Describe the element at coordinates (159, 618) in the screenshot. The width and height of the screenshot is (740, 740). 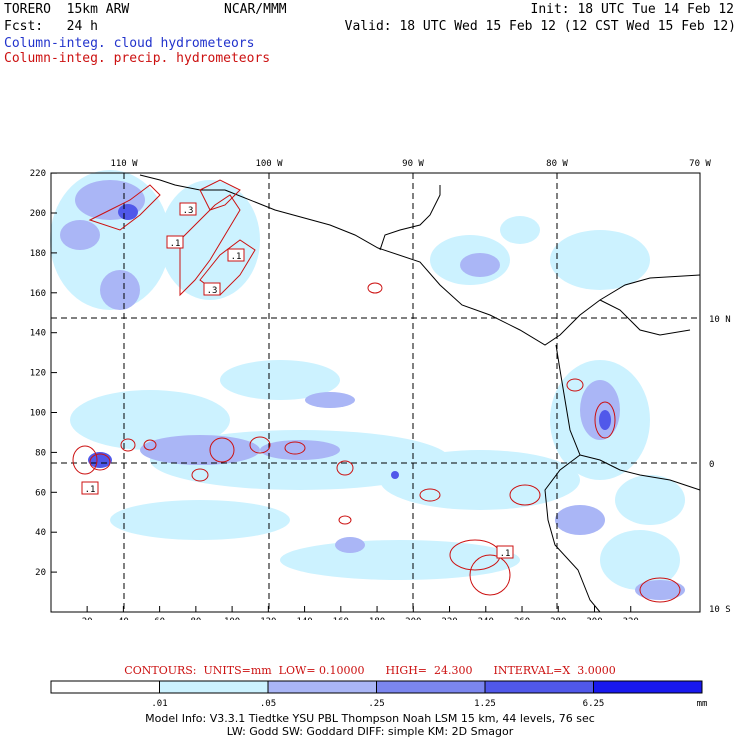
I see `x-tick-label: 60` at that location.